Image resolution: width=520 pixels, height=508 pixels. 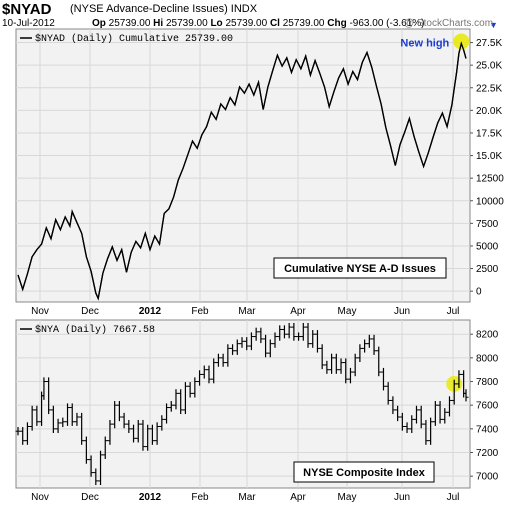 I want to click on low-value: 25739.00, so click(x=246, y=23).